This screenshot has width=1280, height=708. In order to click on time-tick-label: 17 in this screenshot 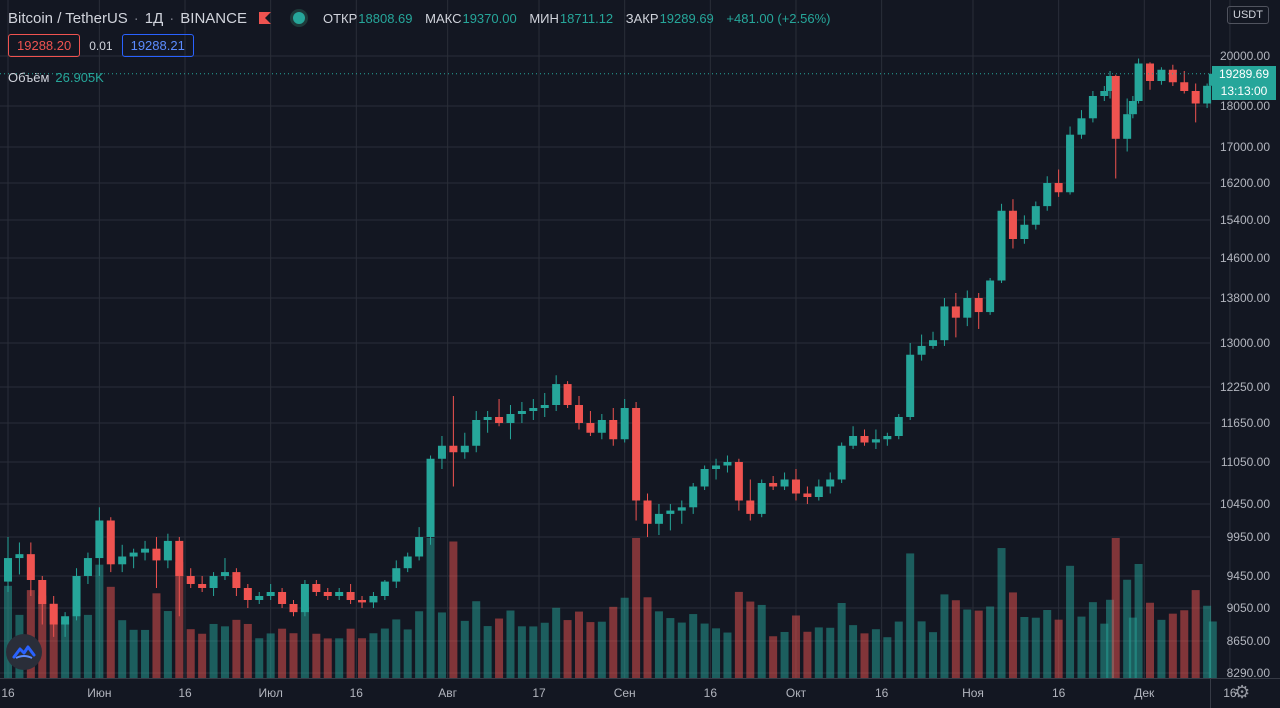, I will do `click(539, 693)`.